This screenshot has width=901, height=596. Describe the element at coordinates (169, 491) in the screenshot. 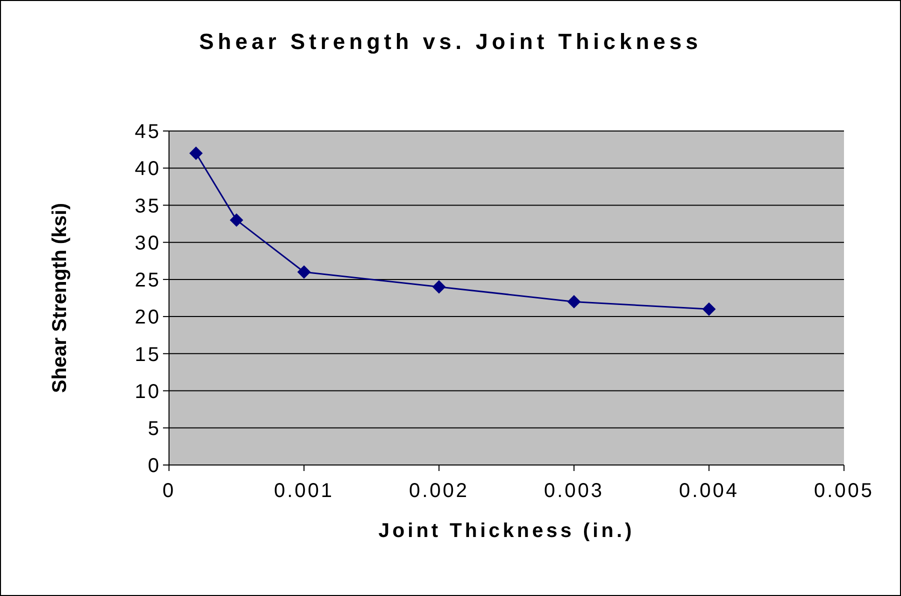

I see `x-tick-label: 0` at that location.